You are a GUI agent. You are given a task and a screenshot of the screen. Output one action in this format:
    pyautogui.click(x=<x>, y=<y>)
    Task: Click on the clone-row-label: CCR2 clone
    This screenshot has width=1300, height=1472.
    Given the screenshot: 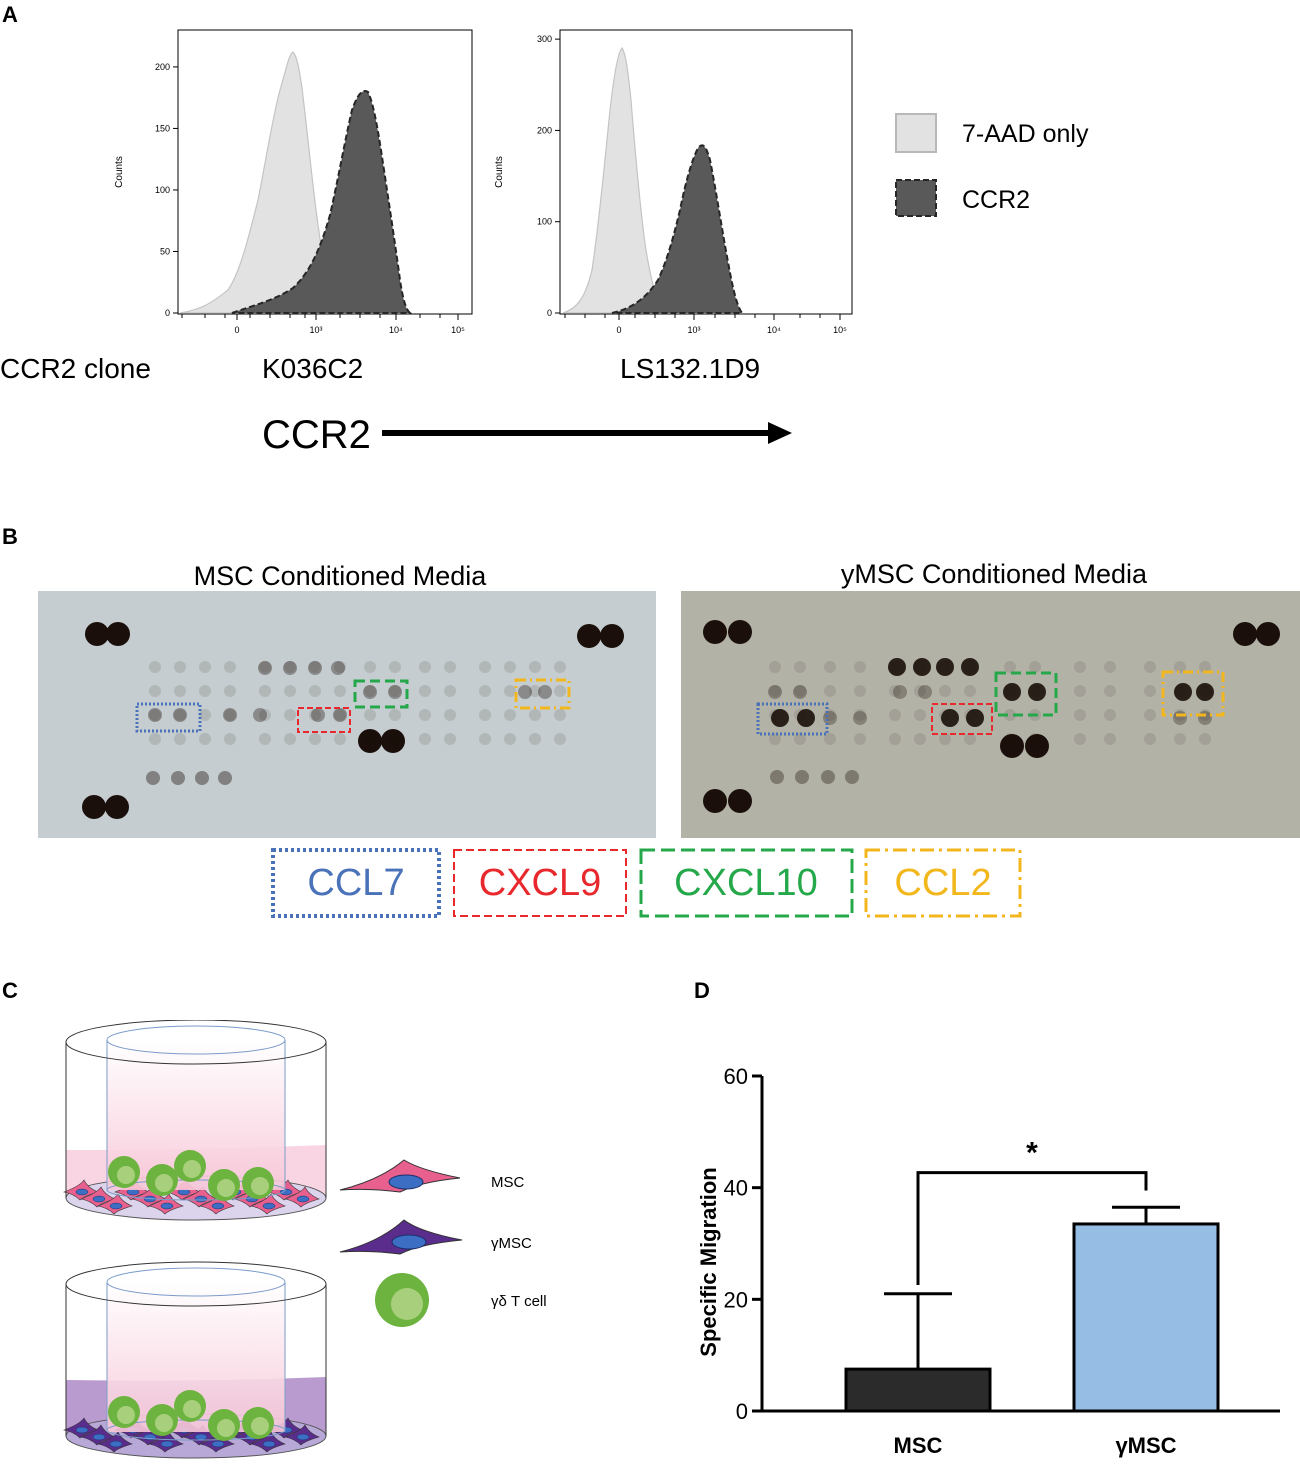 What is the action you would take?
    pyautogui.click(x=75, y=368)
    